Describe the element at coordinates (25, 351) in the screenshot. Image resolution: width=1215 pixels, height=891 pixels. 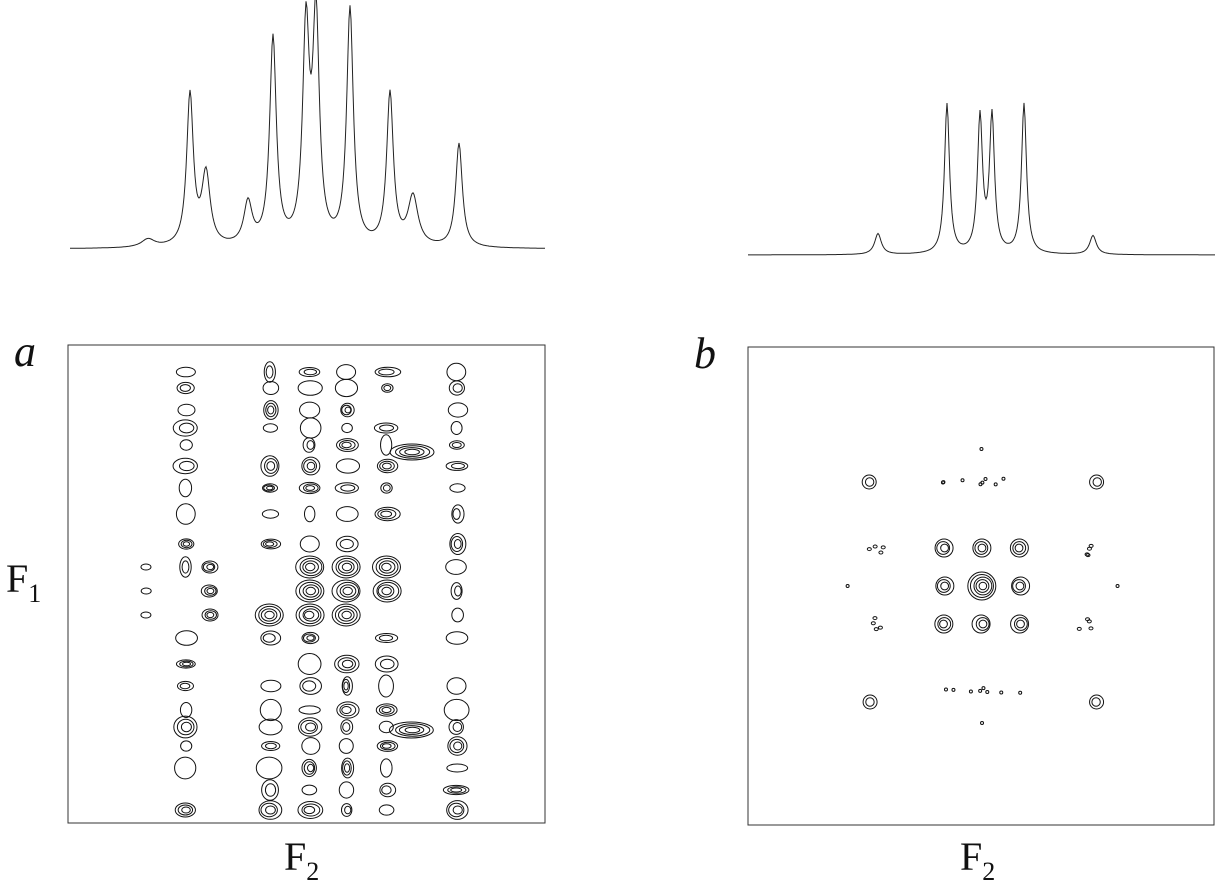
I see `panel-letter: a` at that location.